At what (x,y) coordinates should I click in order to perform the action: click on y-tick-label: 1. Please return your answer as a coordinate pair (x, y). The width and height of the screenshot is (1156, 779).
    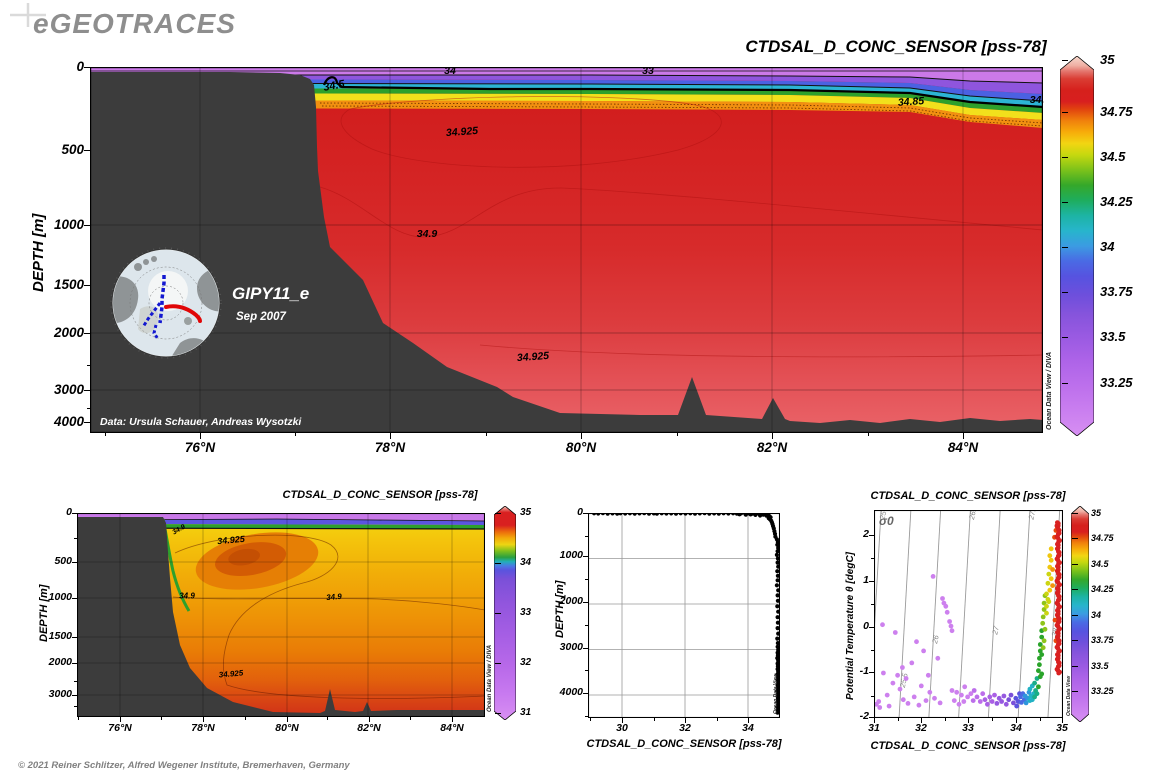
    Looking at the image, I should click on (866, 580).